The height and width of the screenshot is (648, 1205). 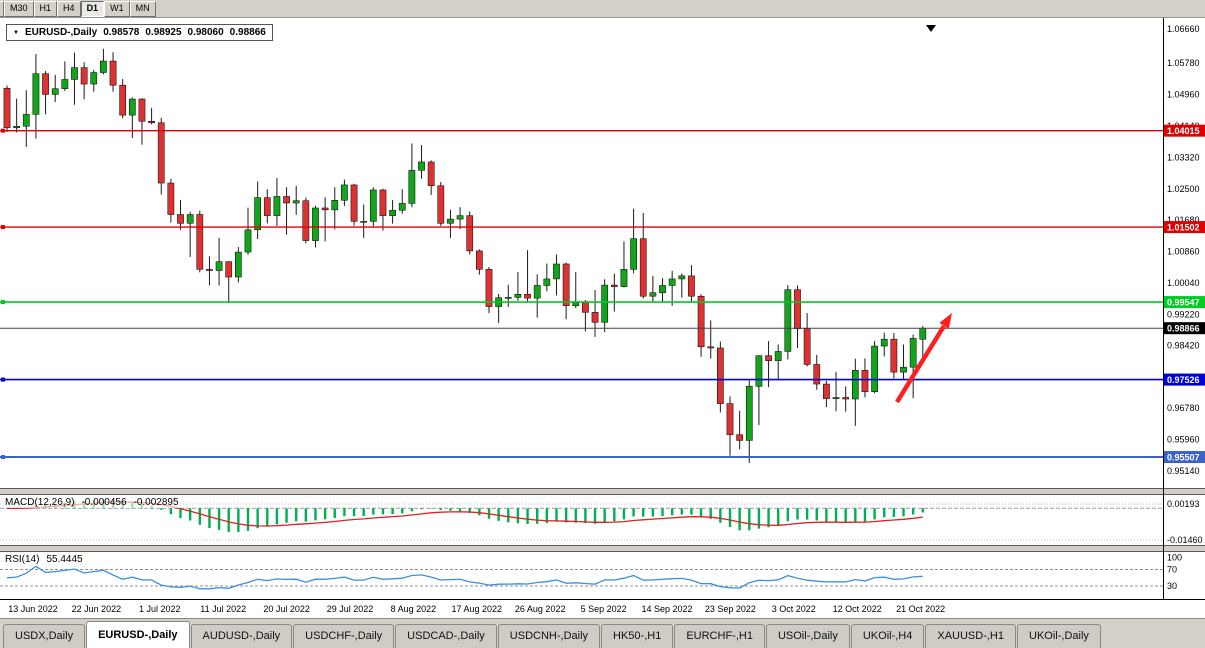 I want to click on price-axis-label: 0.95140, so click(x=1183, y=471).